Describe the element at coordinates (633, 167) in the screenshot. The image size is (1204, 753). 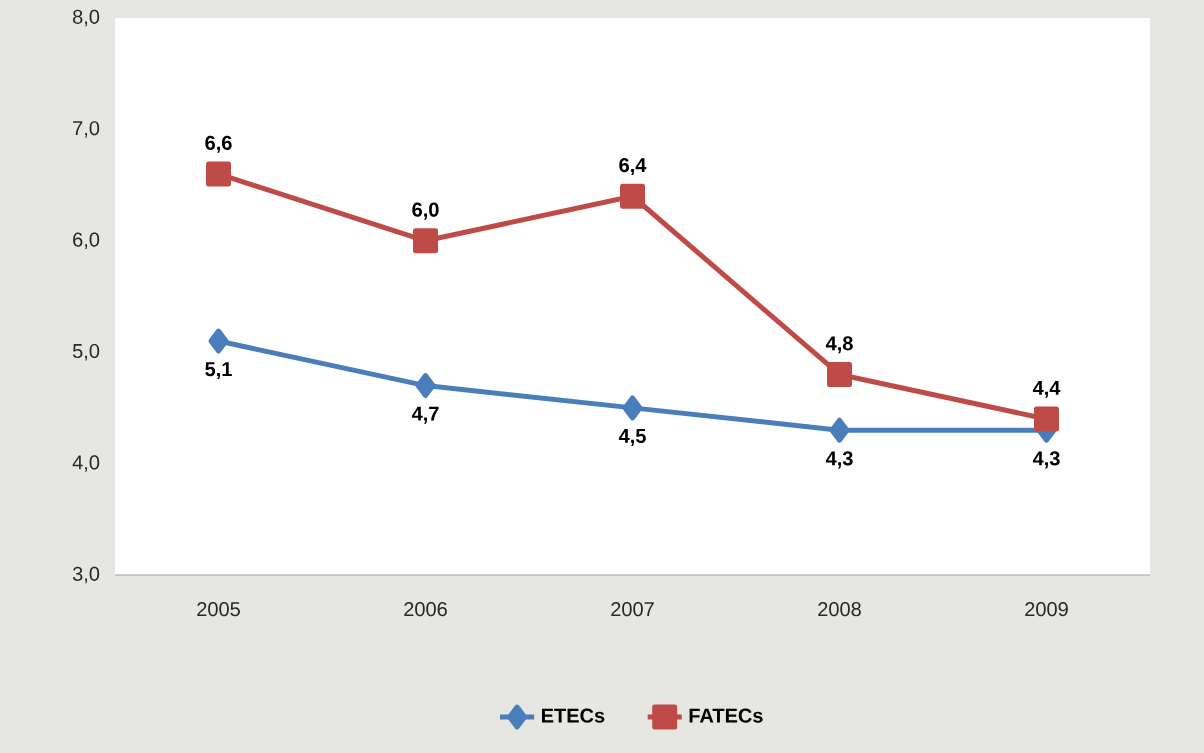
I see `data-label: 6,4` at that location.